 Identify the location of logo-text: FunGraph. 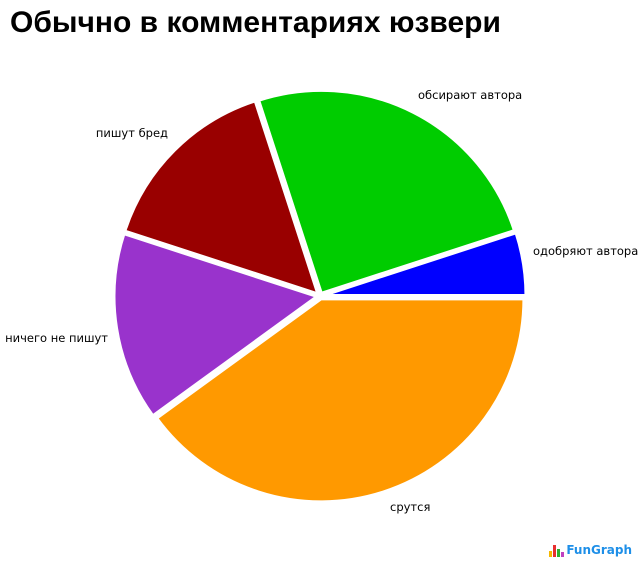
(599, 550).